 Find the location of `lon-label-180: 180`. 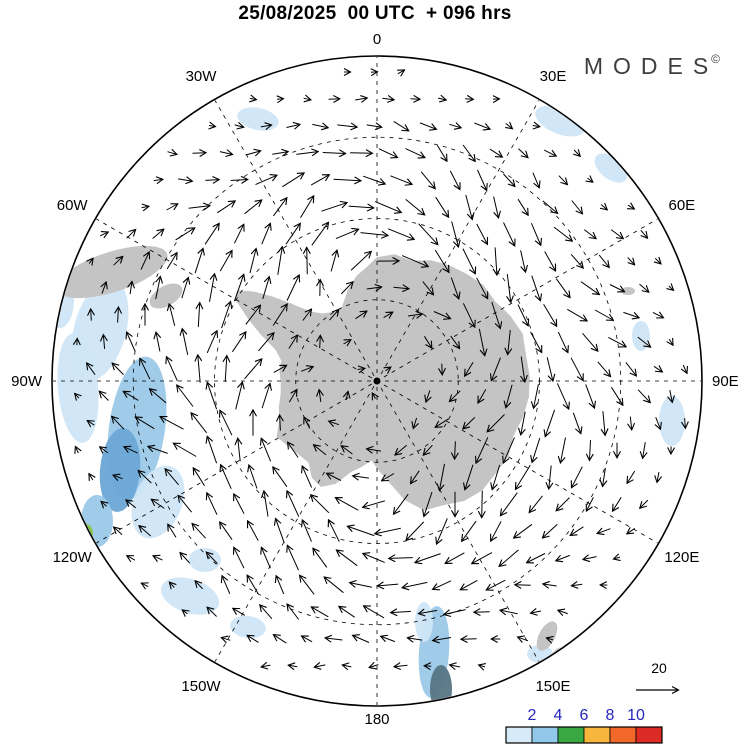

lon-label-180: 180 is located at coordinates (376, 719).